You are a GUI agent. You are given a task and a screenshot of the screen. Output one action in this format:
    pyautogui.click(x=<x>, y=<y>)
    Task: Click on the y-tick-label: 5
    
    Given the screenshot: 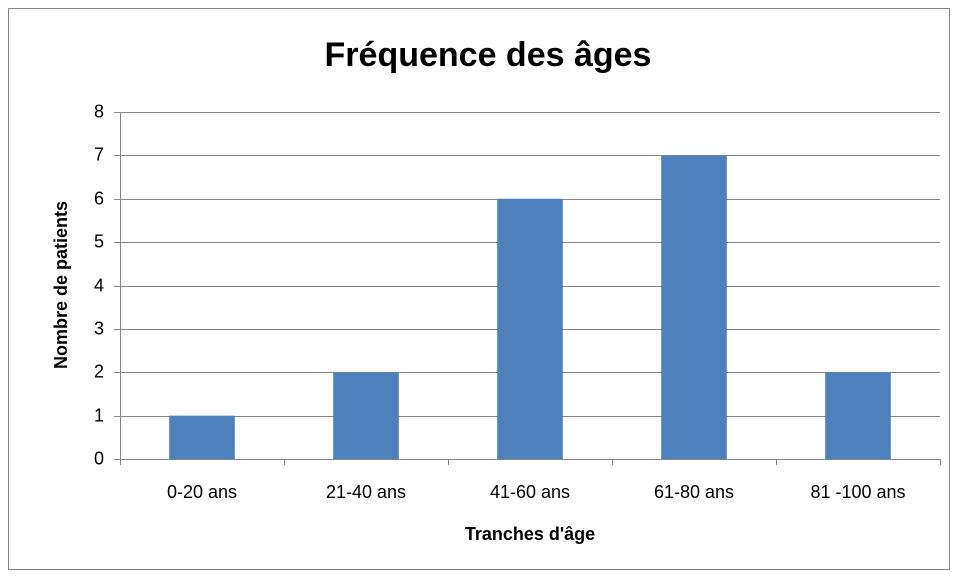 What is the action you would take?
    pyautogui.click(x=99, y=241)
    